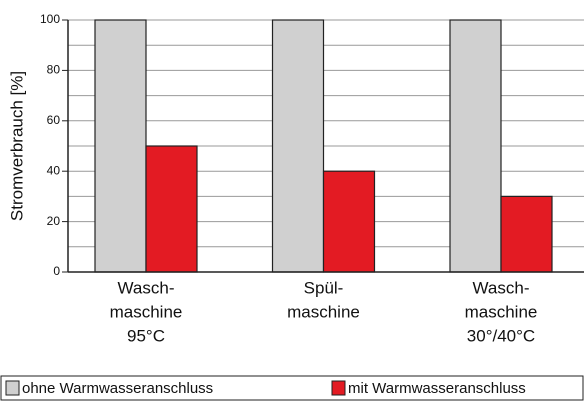 The width and height of the screenshot is (584, 401). What do you see at coordinates (54, 170) in the screenshot?
I see `y-tick-label: 40` at bounding box center [54, 170].